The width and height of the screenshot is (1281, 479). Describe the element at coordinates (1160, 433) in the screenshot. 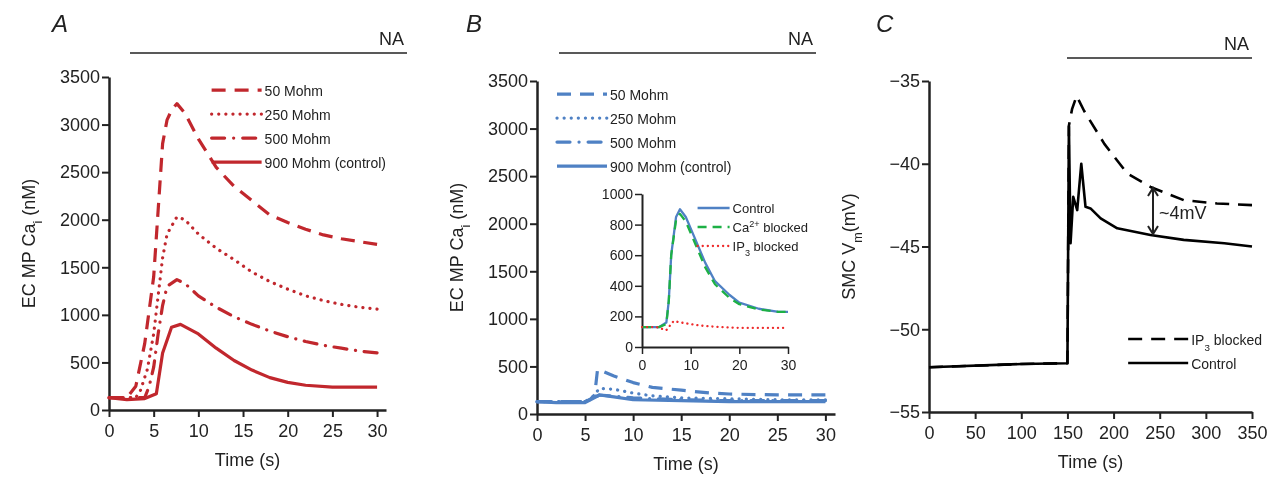

I see `x-tick-label: 250` at that location.